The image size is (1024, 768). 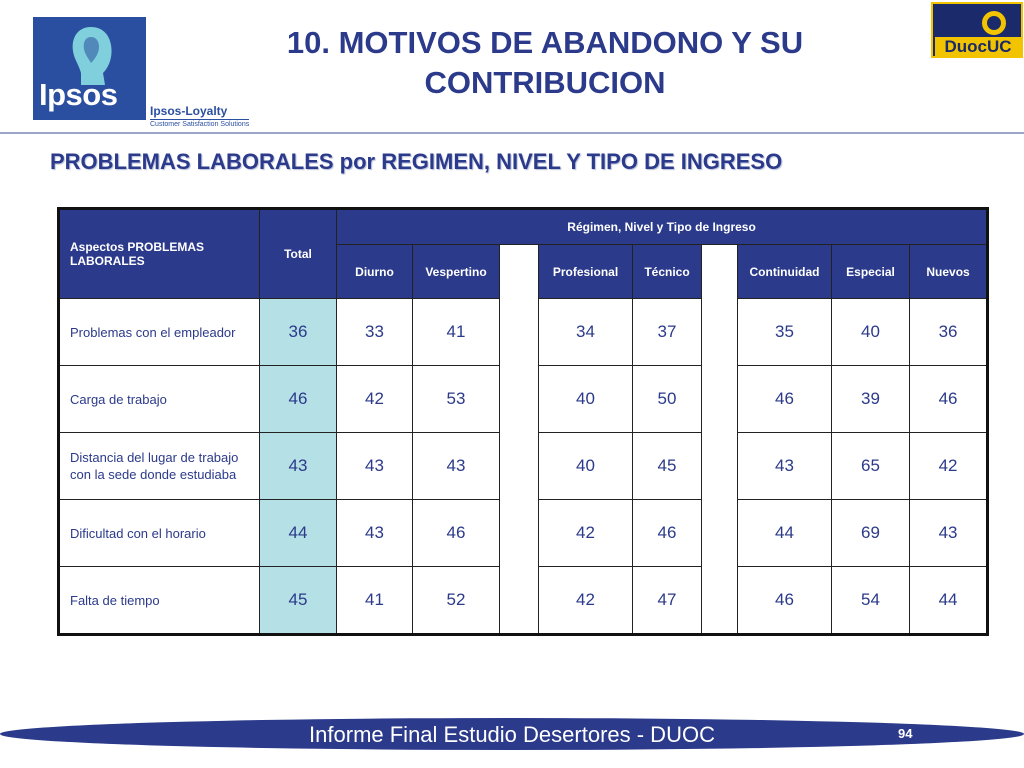 What do you see at coordinates (585, 332) in the screenshot?
I see `value-cell: 34` at bounding box center [585, 332].